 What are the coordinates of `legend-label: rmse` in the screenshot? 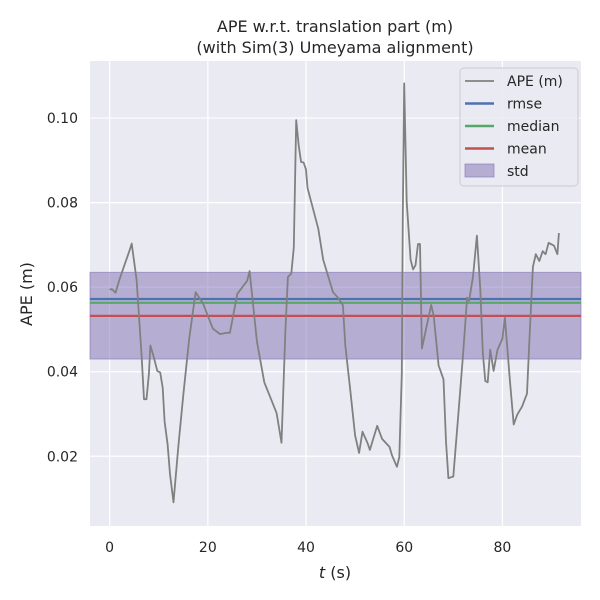 It's located at (524, 105).